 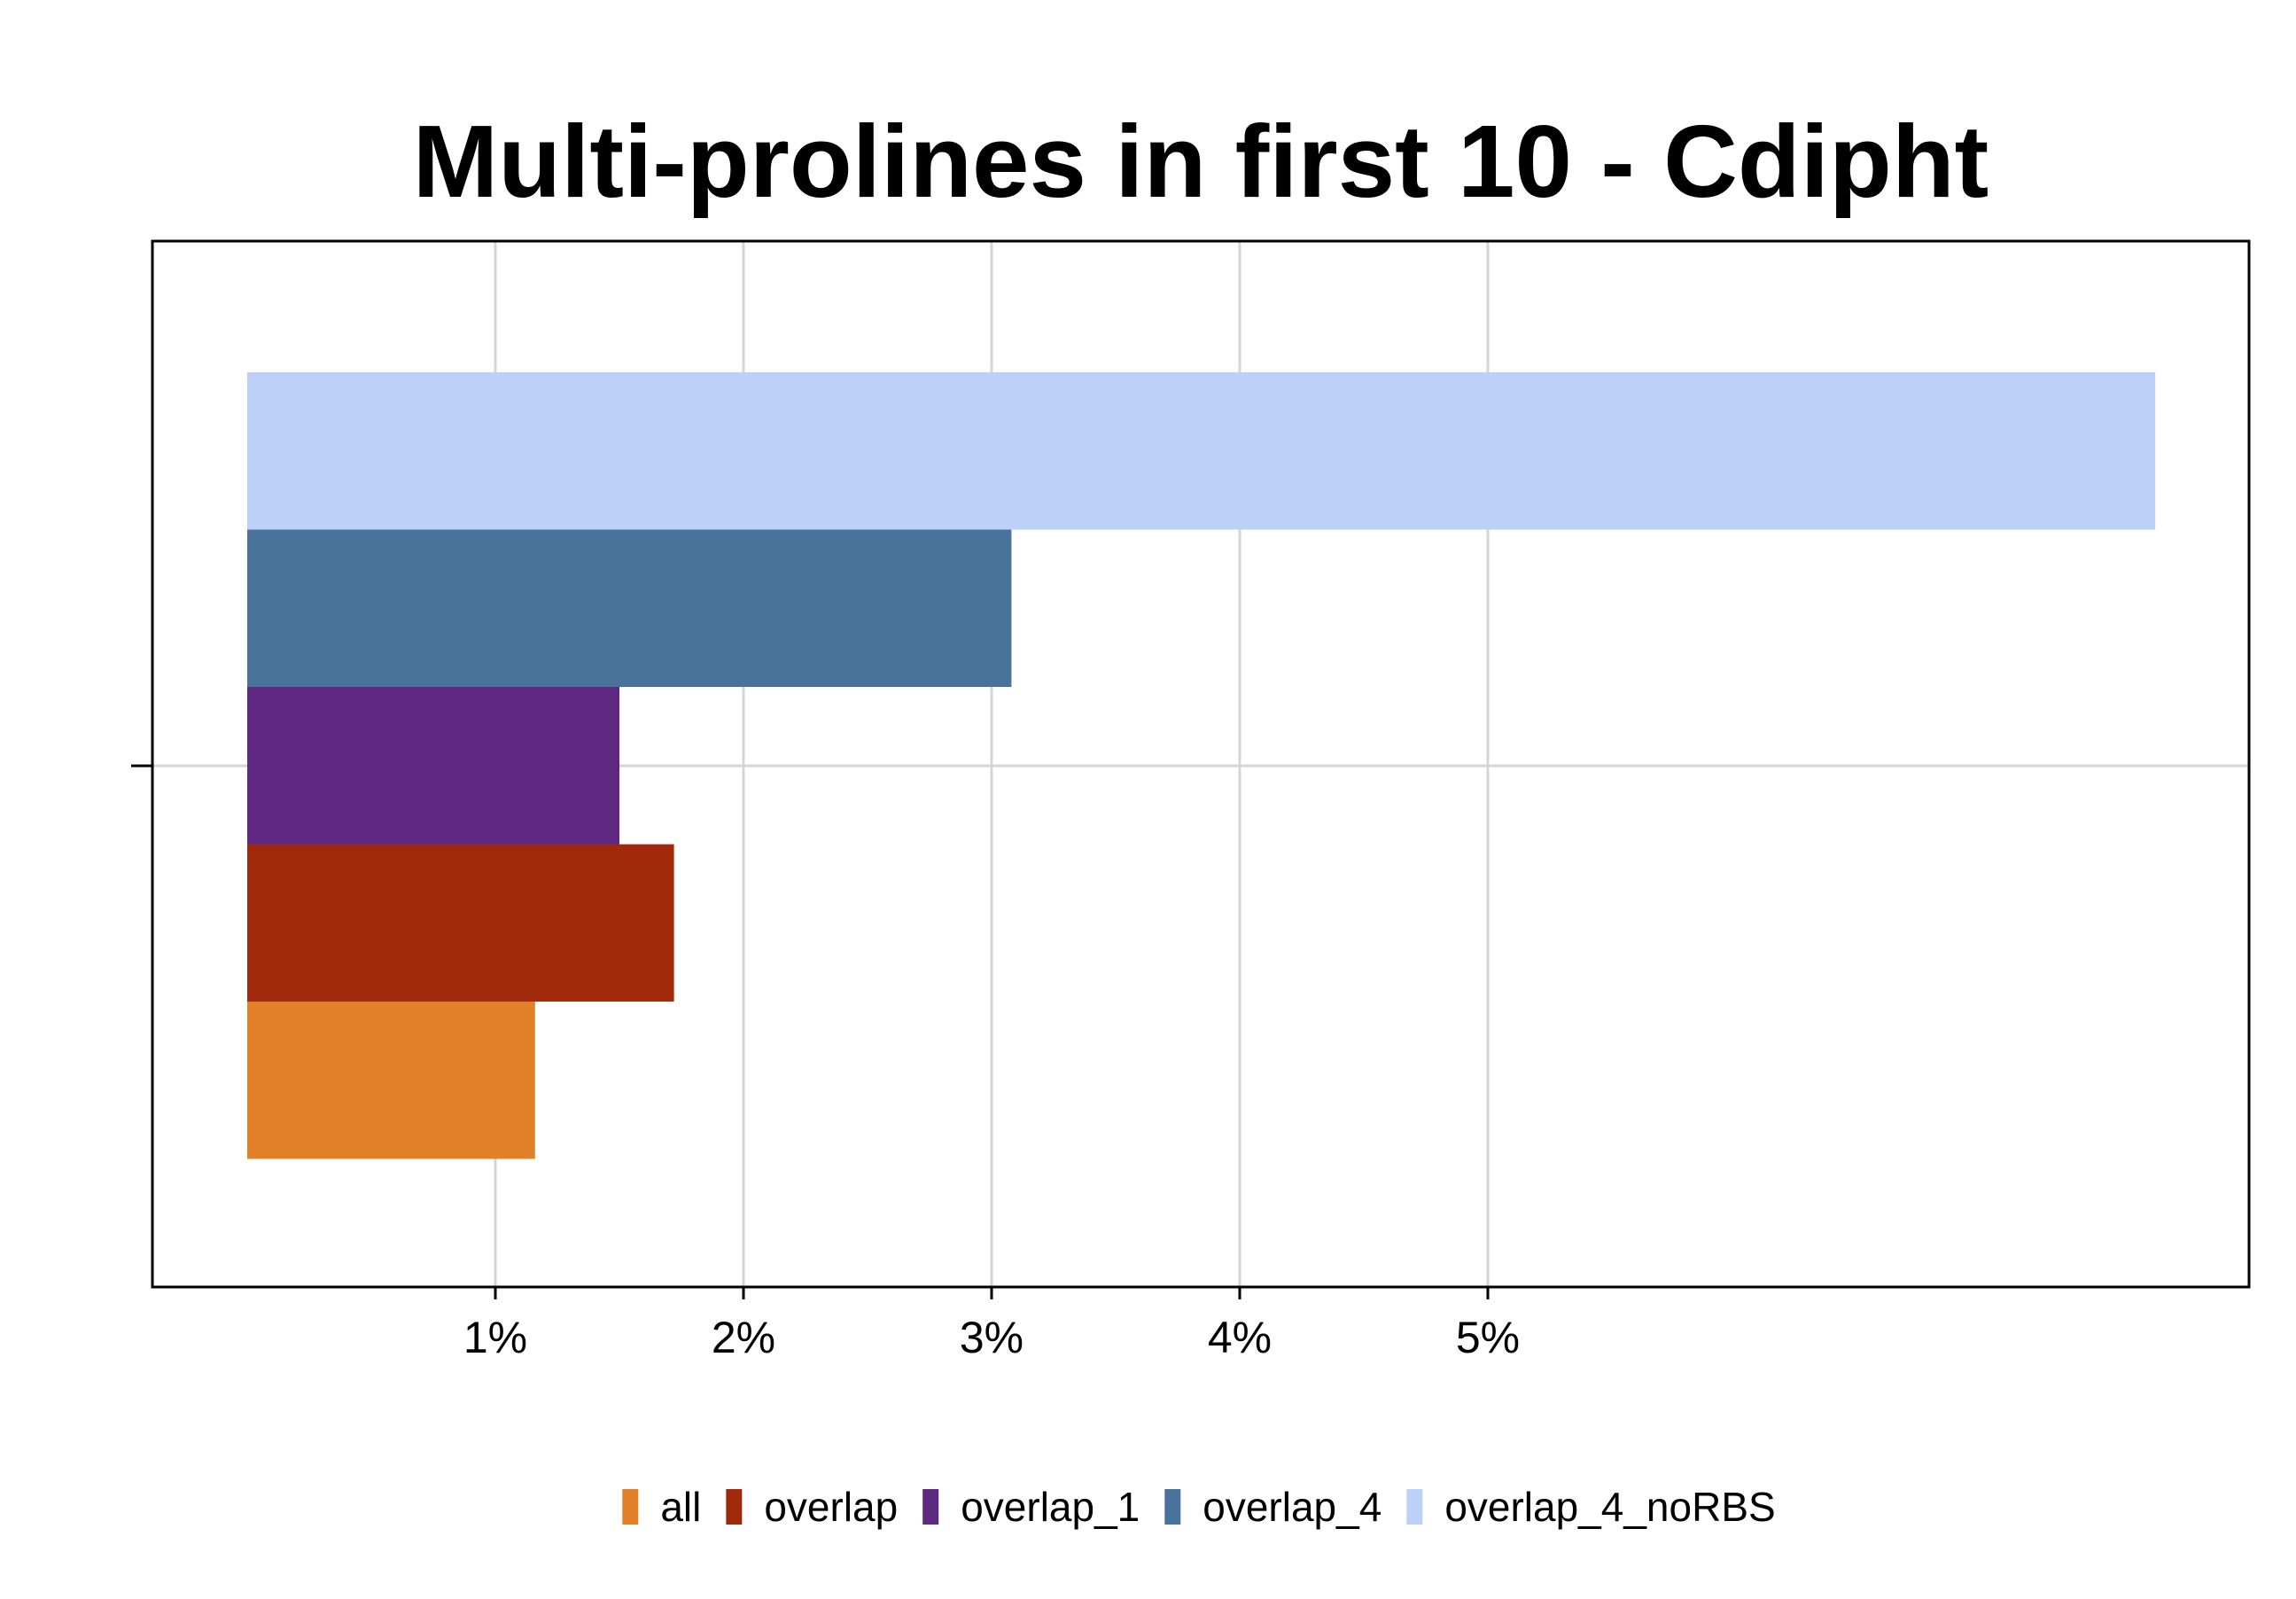 I want to click on x-tick-label-1: 1%, so click(x=495, y=1337).